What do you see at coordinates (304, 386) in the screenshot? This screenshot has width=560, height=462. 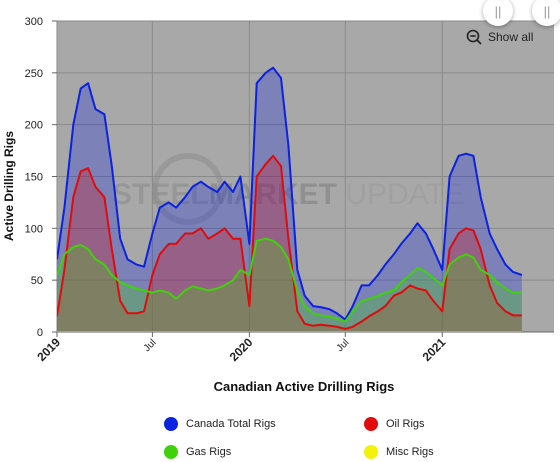 I see `x-axis-title: Canadian Active Drilling Rigs` at bounding box center [304, 386].